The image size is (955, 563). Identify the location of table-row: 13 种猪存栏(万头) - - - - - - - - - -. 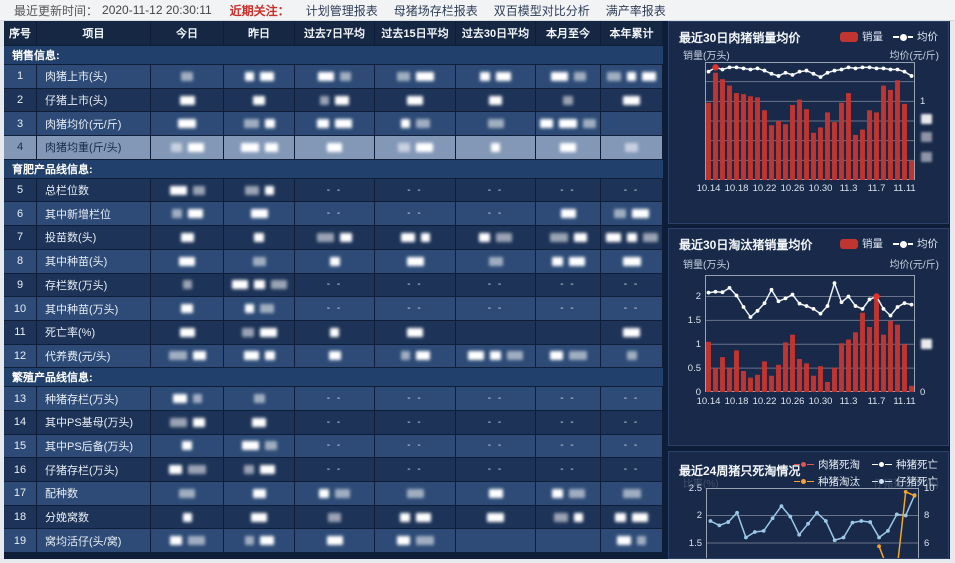
(333, 399).